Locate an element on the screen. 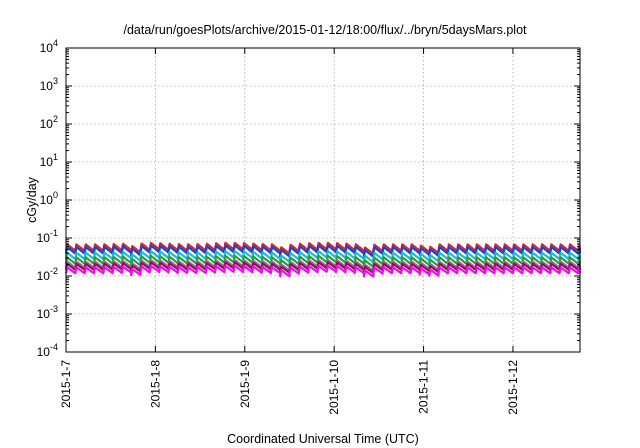 The height and width of the screenshot is (448, 640). x-tick-label: 2015-1-7 is located at coordinates (66, 384).